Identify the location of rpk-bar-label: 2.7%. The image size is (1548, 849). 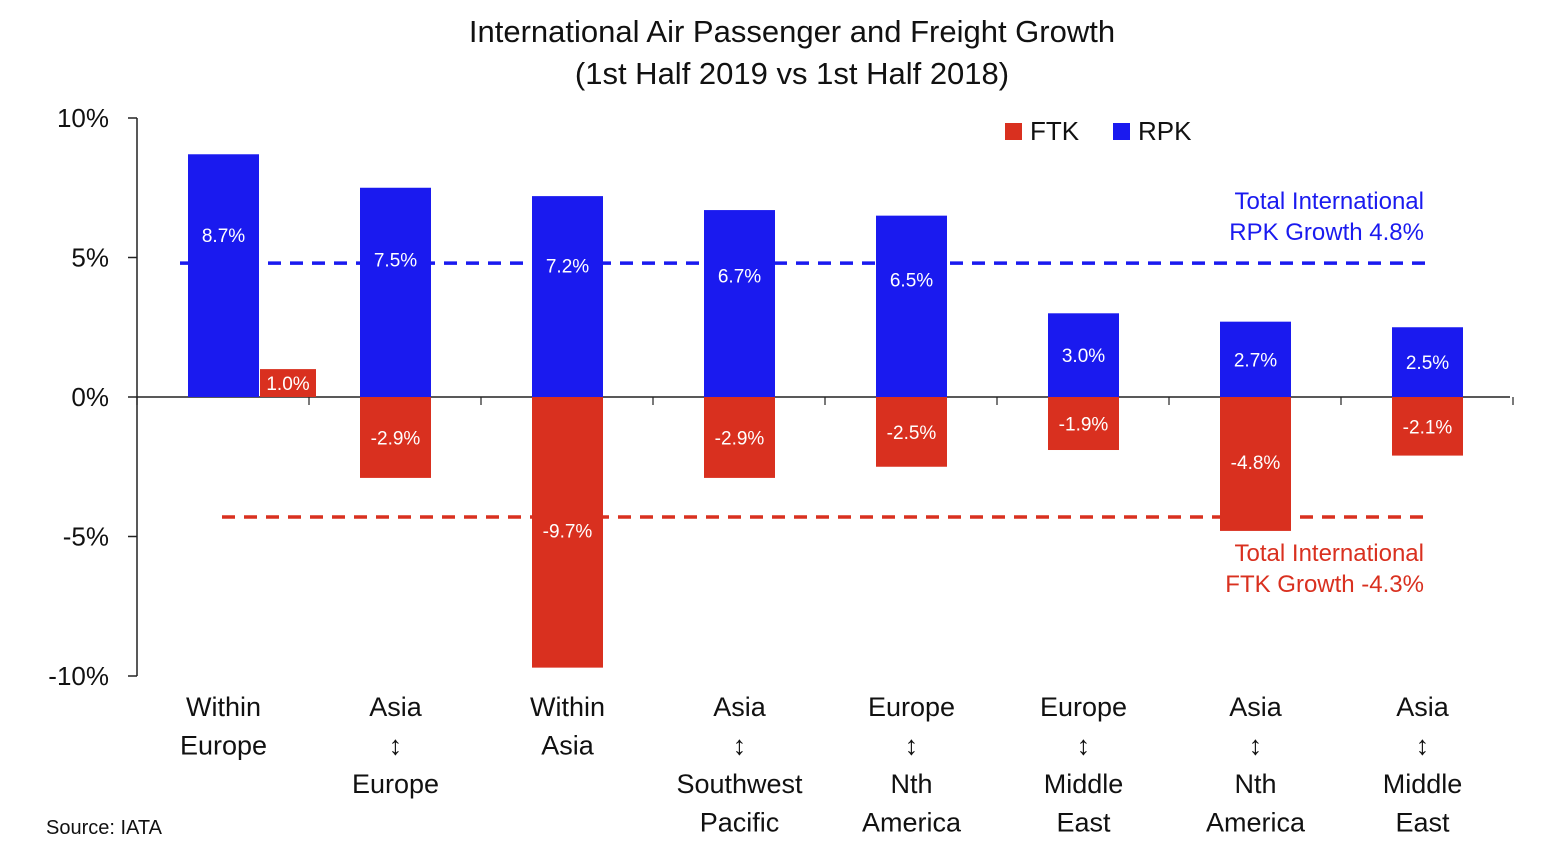
(1255, 360).